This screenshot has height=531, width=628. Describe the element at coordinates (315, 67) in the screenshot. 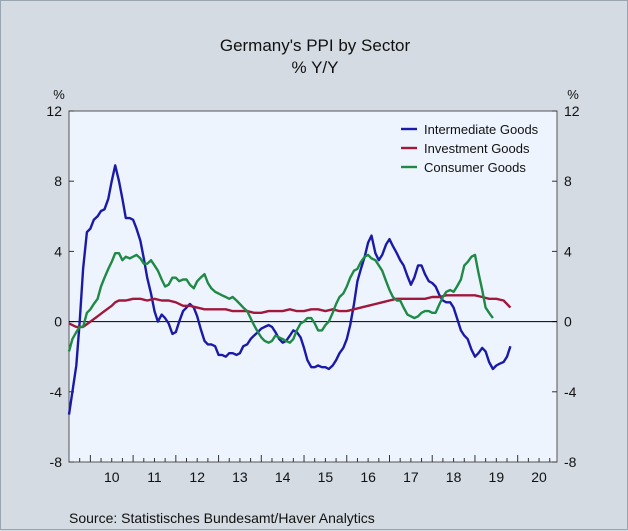

I see `chart-subtitle: % Y/Y` at that location.